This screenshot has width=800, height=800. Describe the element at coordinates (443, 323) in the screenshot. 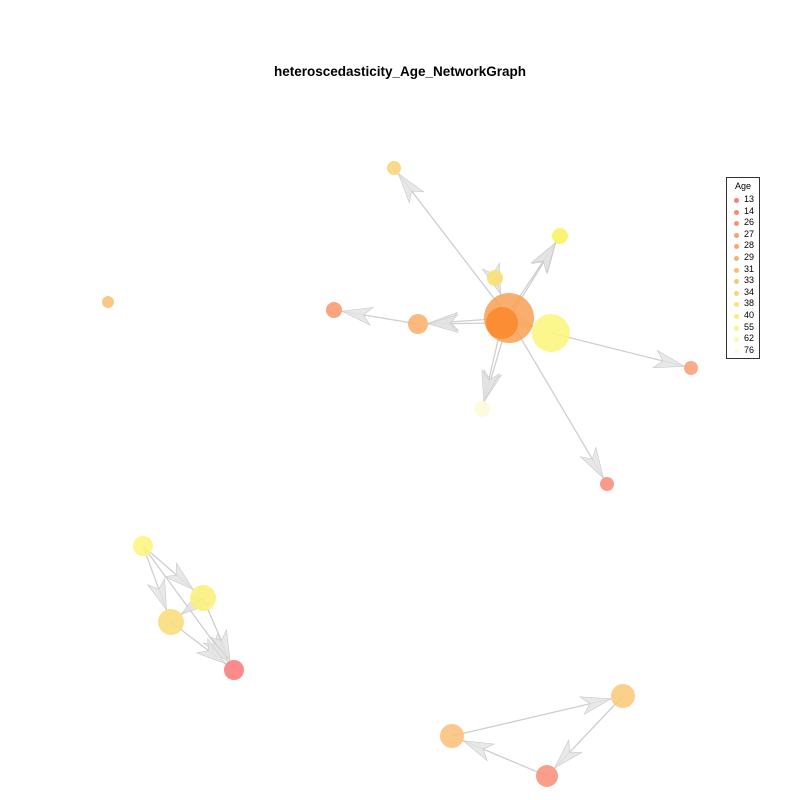

I see `arrowhead-hub-dark-to-left-orange` at that location.